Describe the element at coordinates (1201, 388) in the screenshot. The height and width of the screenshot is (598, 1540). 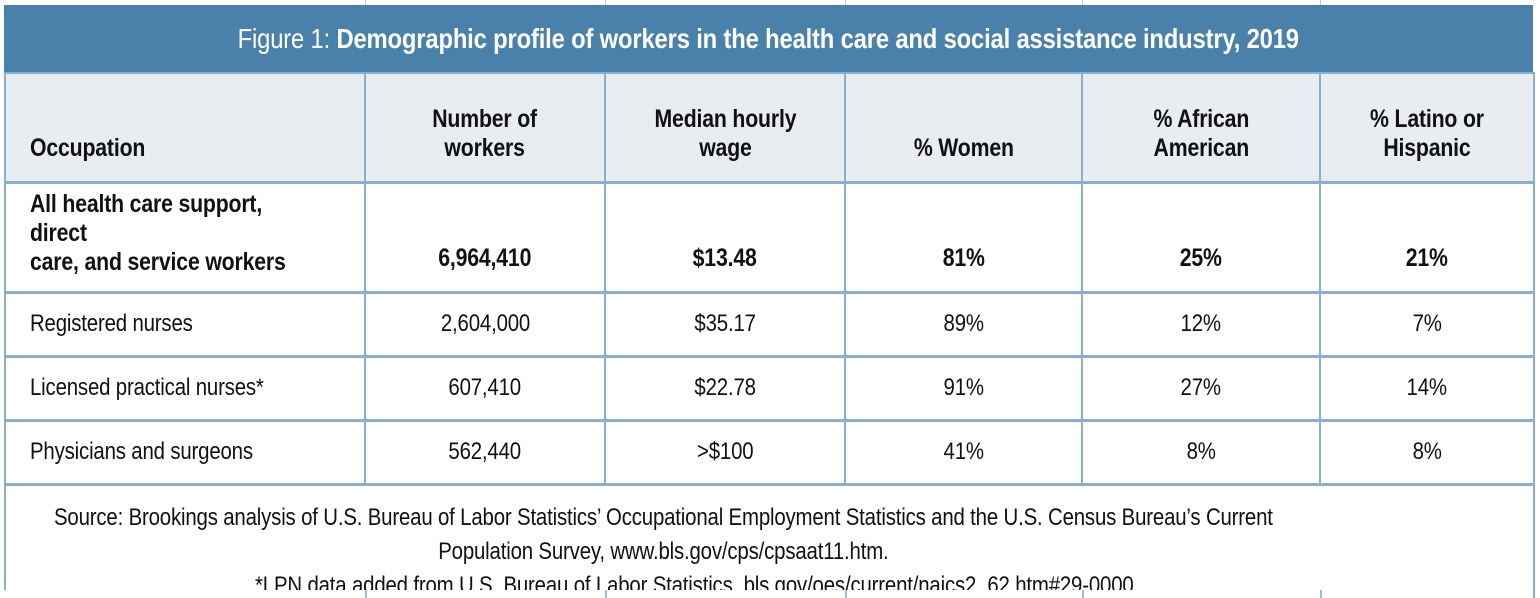
I see `cell-pct-african-american: 27%` at that location.